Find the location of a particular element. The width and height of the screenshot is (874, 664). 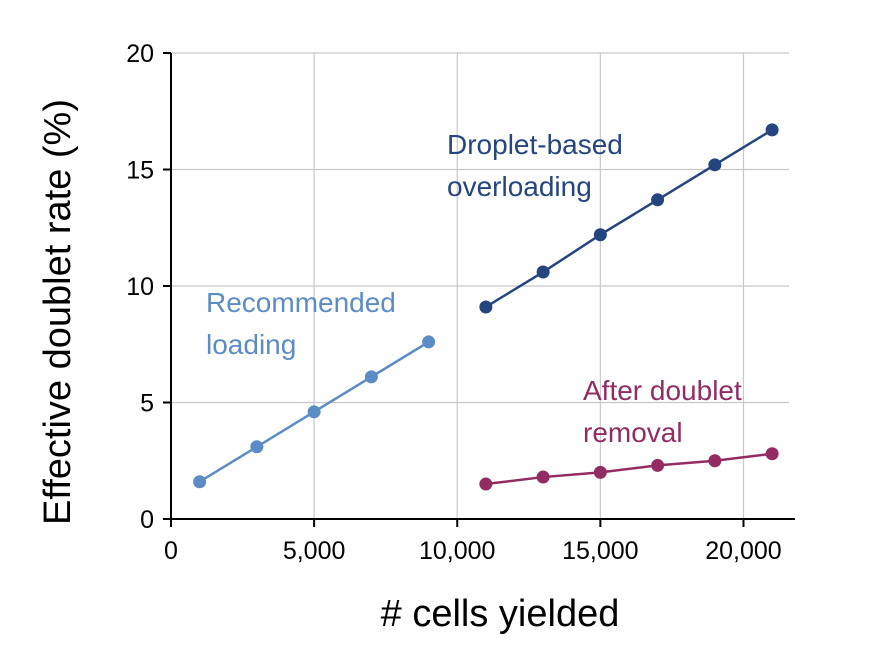

series-label-line: After doublet is located at coordinates (662, 390).